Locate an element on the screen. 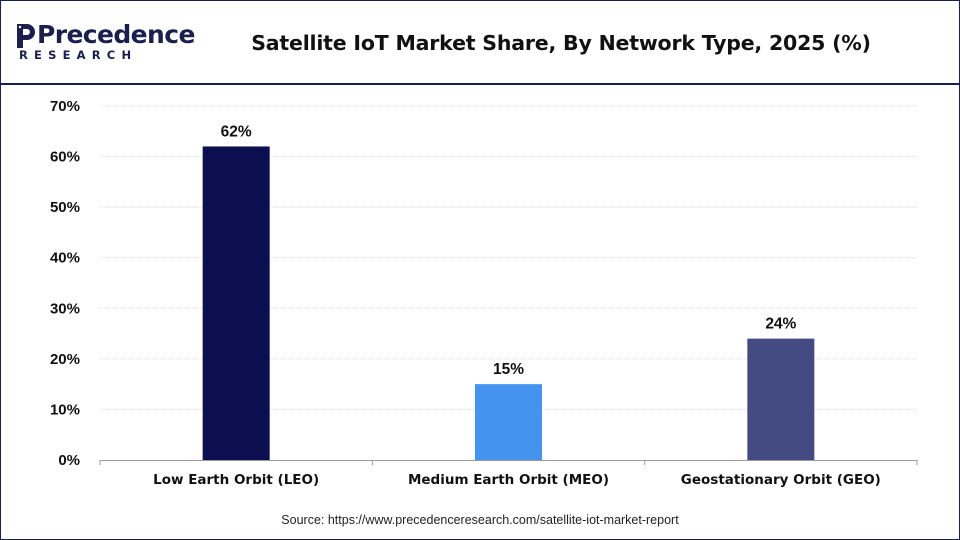  y-tick-label: 20% is located at coordinates (65, 359).